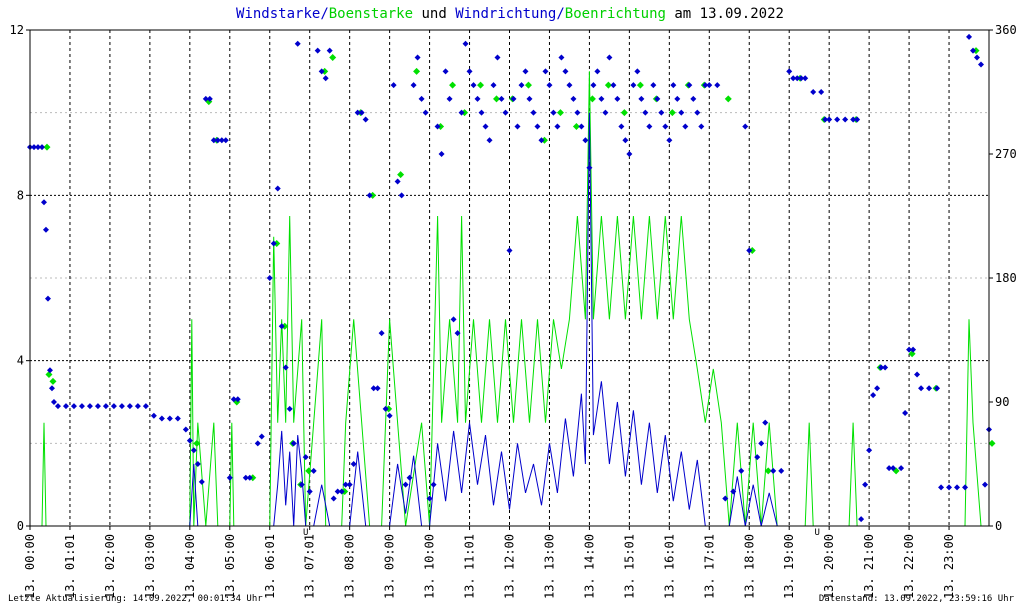  What do you see at coordinates (390, 566) in the screenshot?
I see `x-tick-label: 13. 09:00` at bounding box center [390, 566].